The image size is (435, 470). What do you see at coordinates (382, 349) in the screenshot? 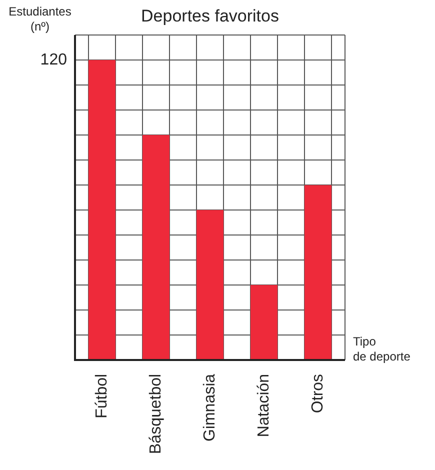
I see `x-axis-title: Tipo de deporte` at bounding box center [382, 349].